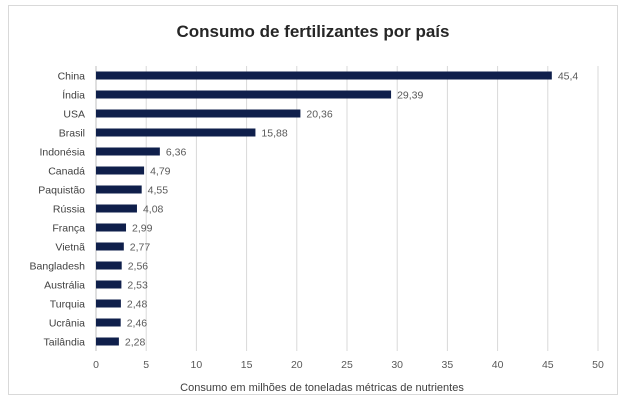 The height and width of the screenshot is (401, 629). Describe the element at coordinates (410, 96) in the screenshot. I see `value-label: 29,39` at that location.